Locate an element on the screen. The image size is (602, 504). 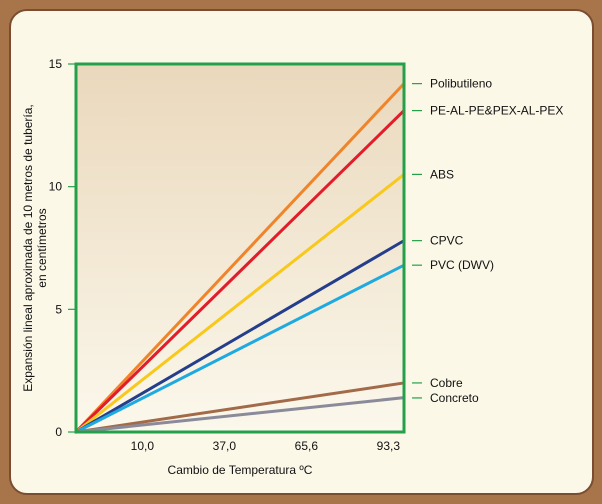
legend-label: PE-AL-PE&PEX-AL-PEX is located at coordinates (496, 111).